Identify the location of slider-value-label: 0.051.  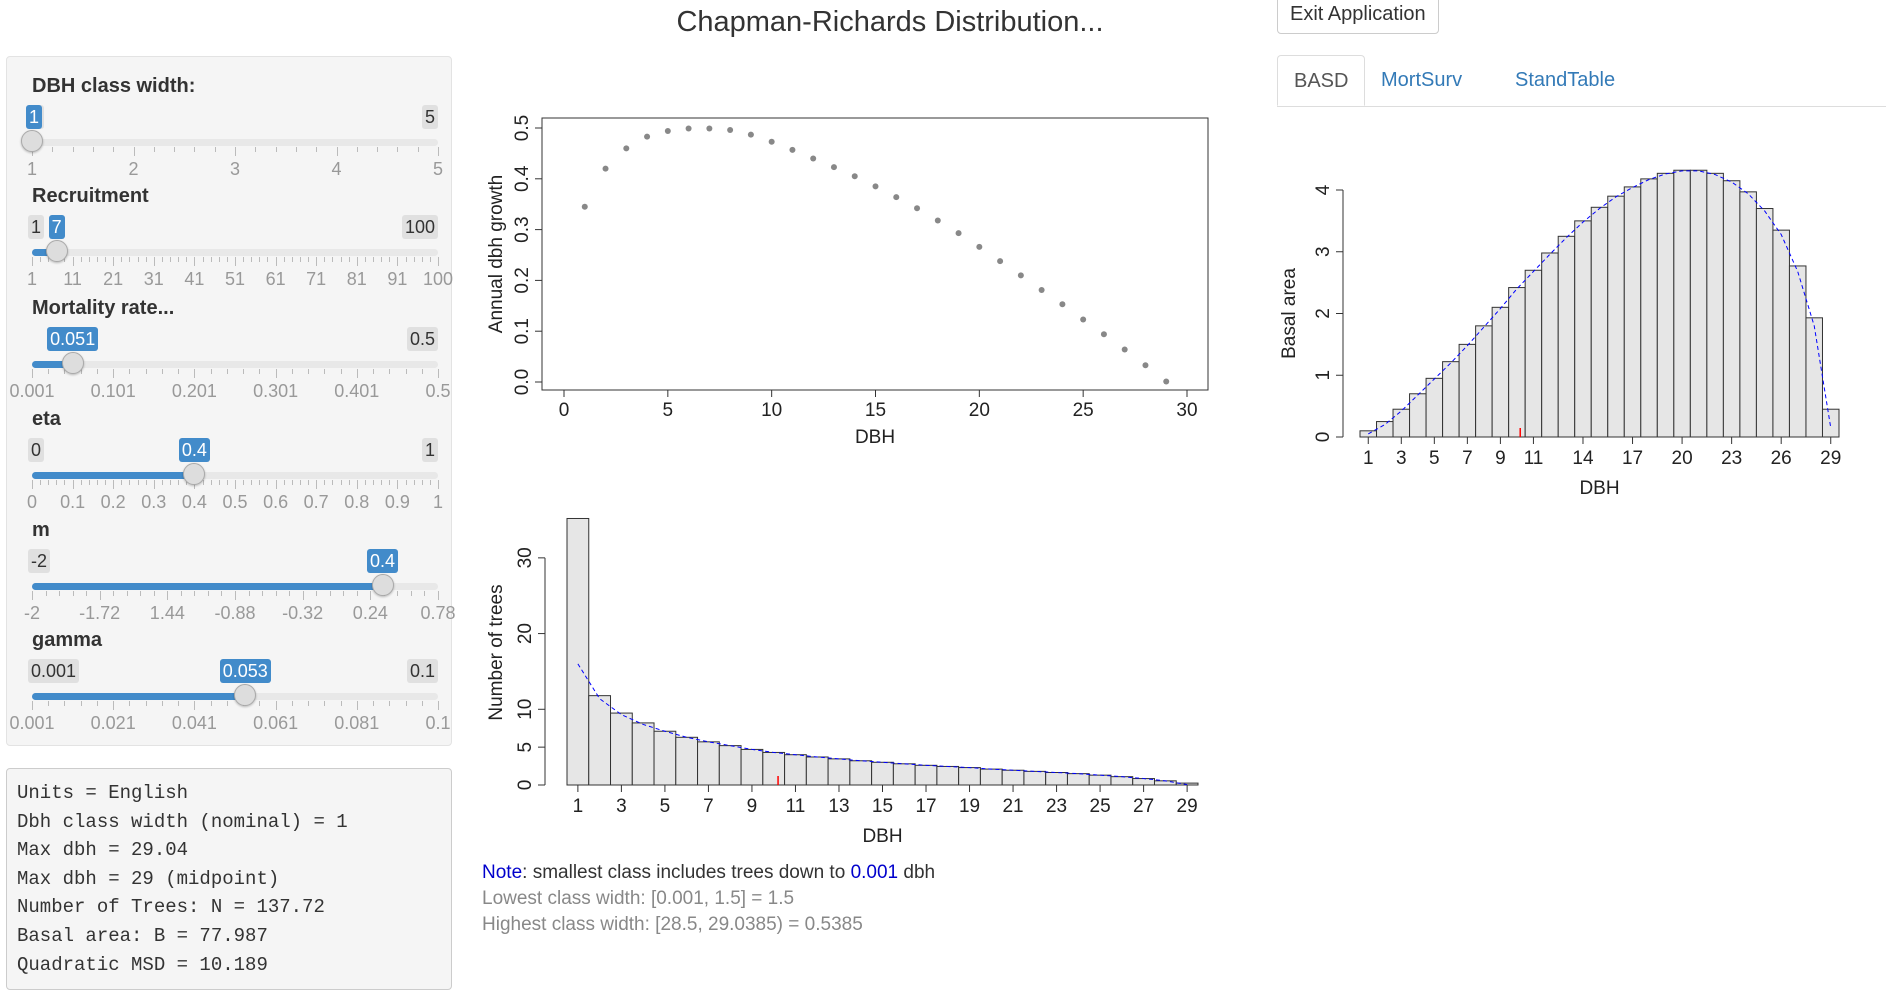
(73, 339).